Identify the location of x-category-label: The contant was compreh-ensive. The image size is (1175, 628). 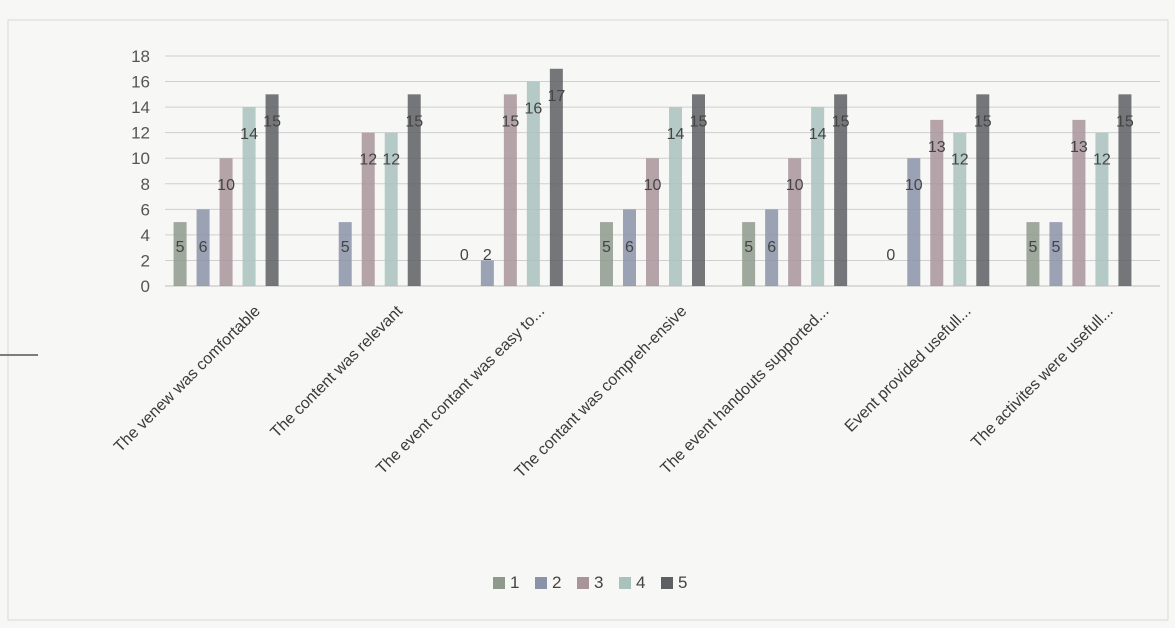
(601, 392).